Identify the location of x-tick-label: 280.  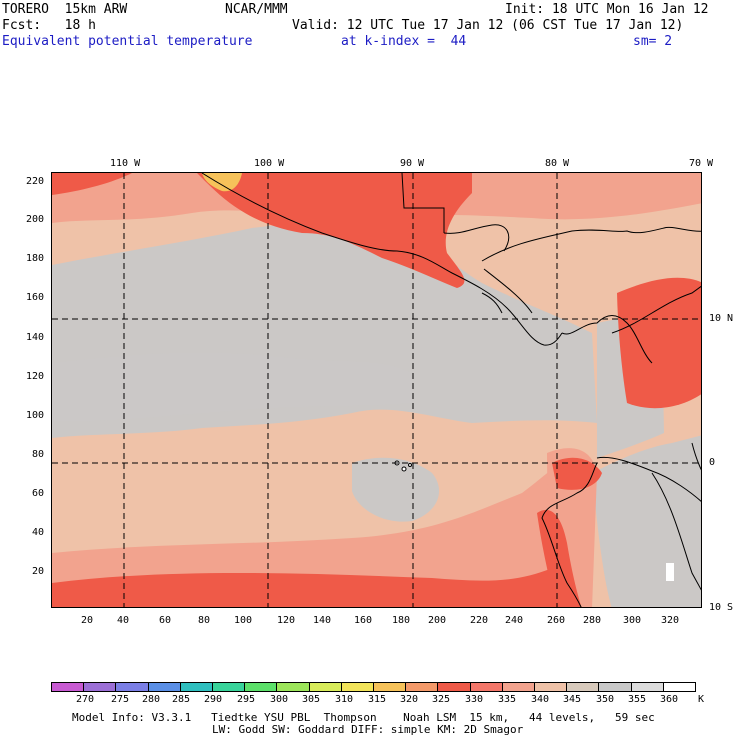
(592, 620).